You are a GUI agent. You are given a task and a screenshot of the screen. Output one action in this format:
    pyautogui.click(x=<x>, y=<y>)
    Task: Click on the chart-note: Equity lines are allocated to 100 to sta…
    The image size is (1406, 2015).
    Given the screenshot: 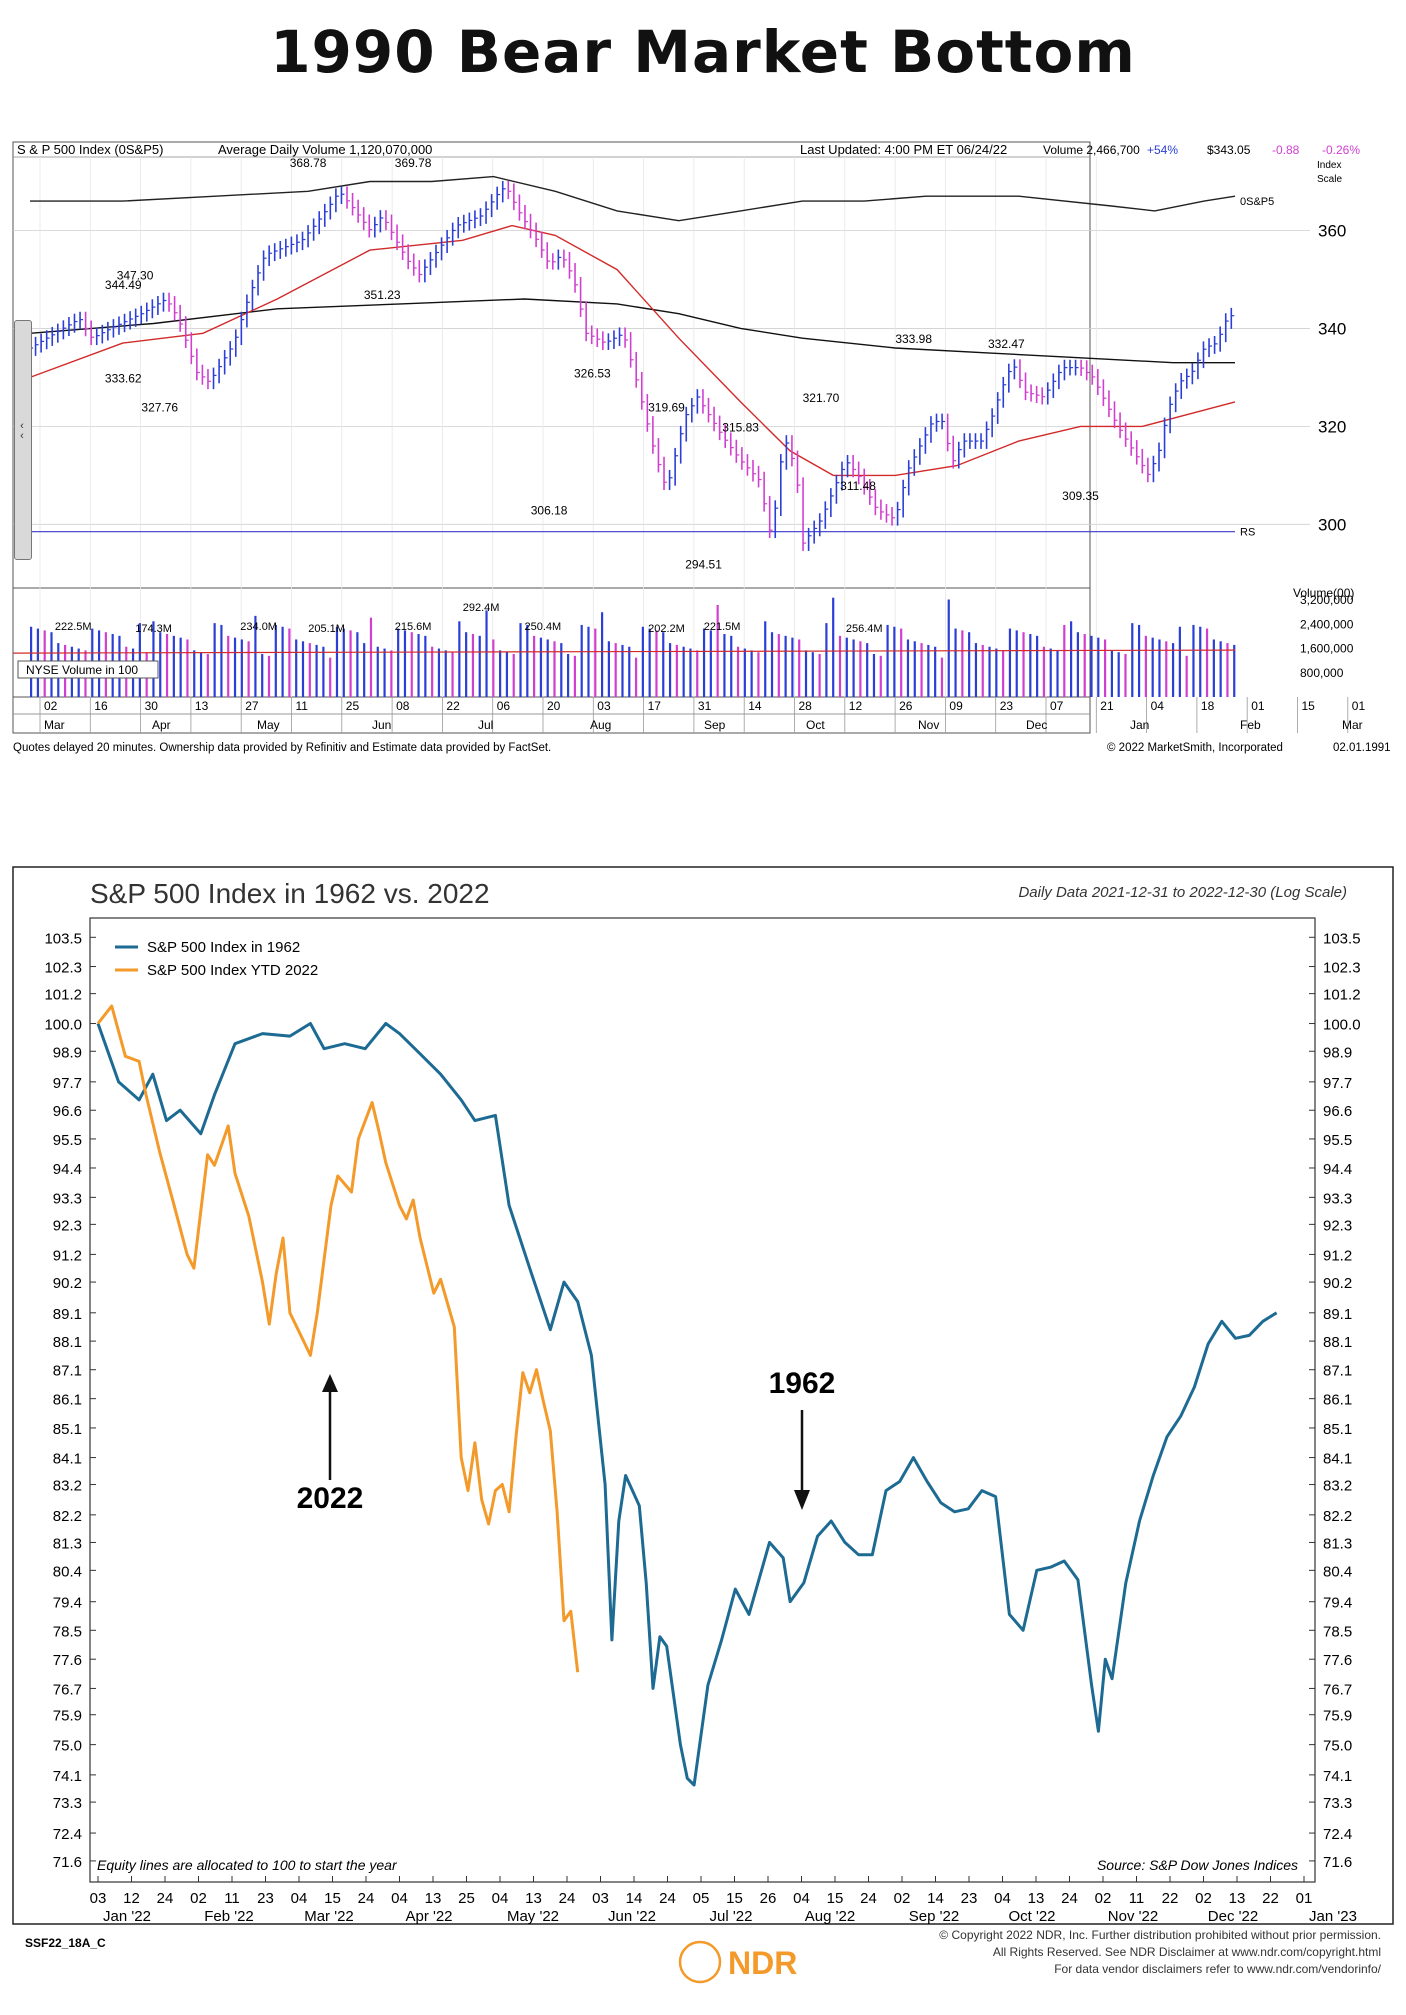 What is the action you would take?
    pyautogui.click(x=247, y=1865)
    